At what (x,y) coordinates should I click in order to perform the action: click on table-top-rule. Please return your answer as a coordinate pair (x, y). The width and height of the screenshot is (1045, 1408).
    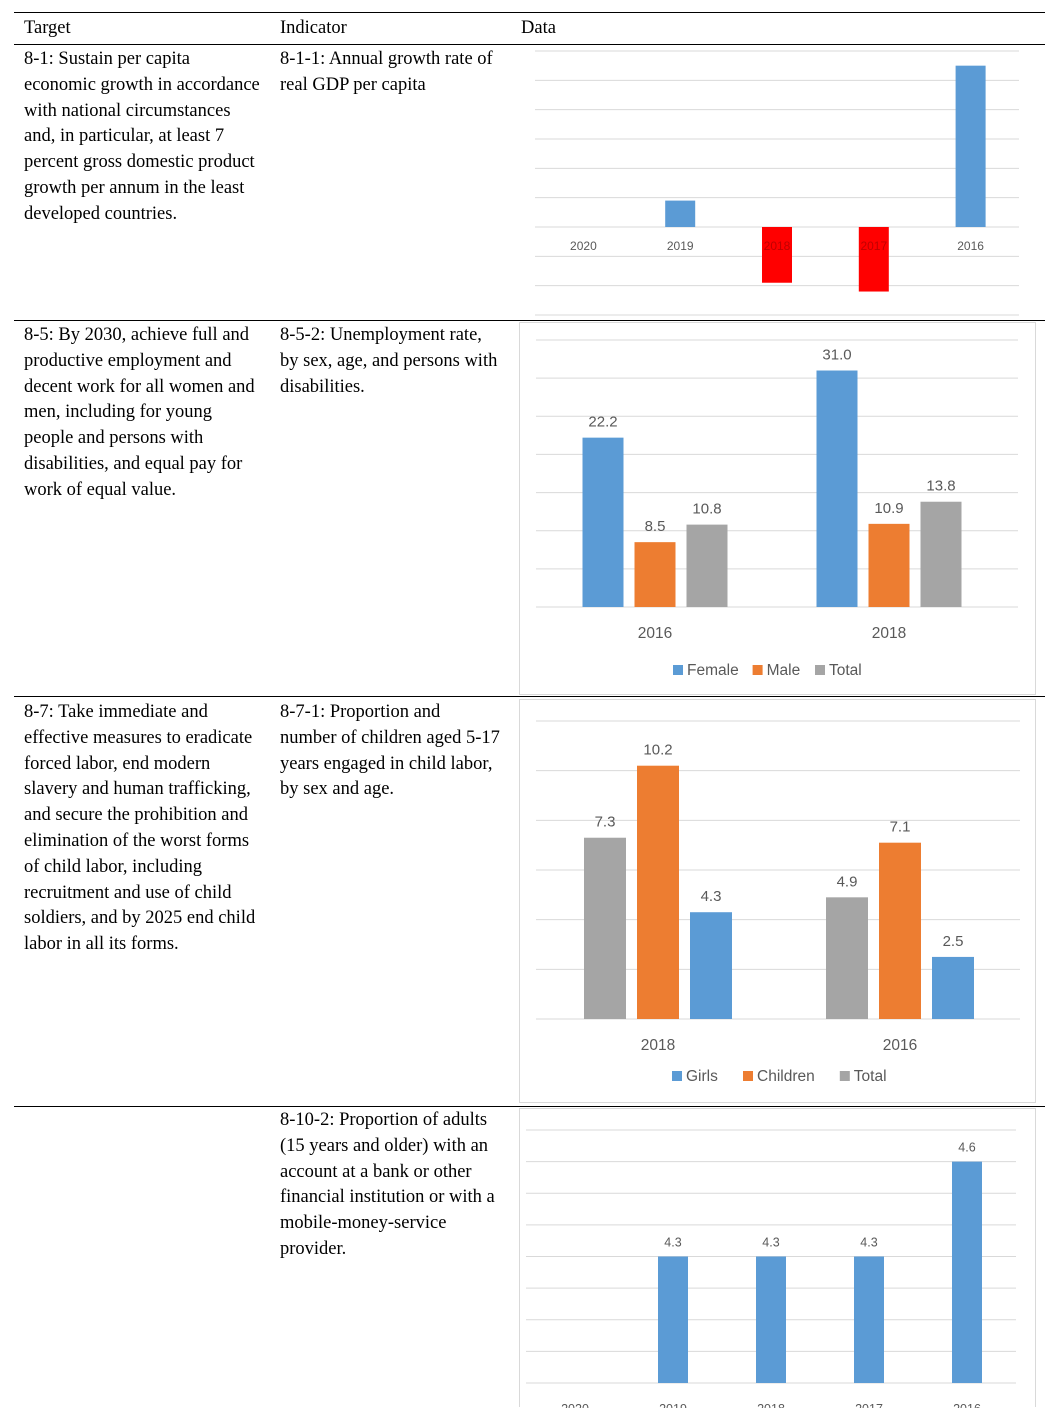
    Looking at the image, I should click on (529, 12).